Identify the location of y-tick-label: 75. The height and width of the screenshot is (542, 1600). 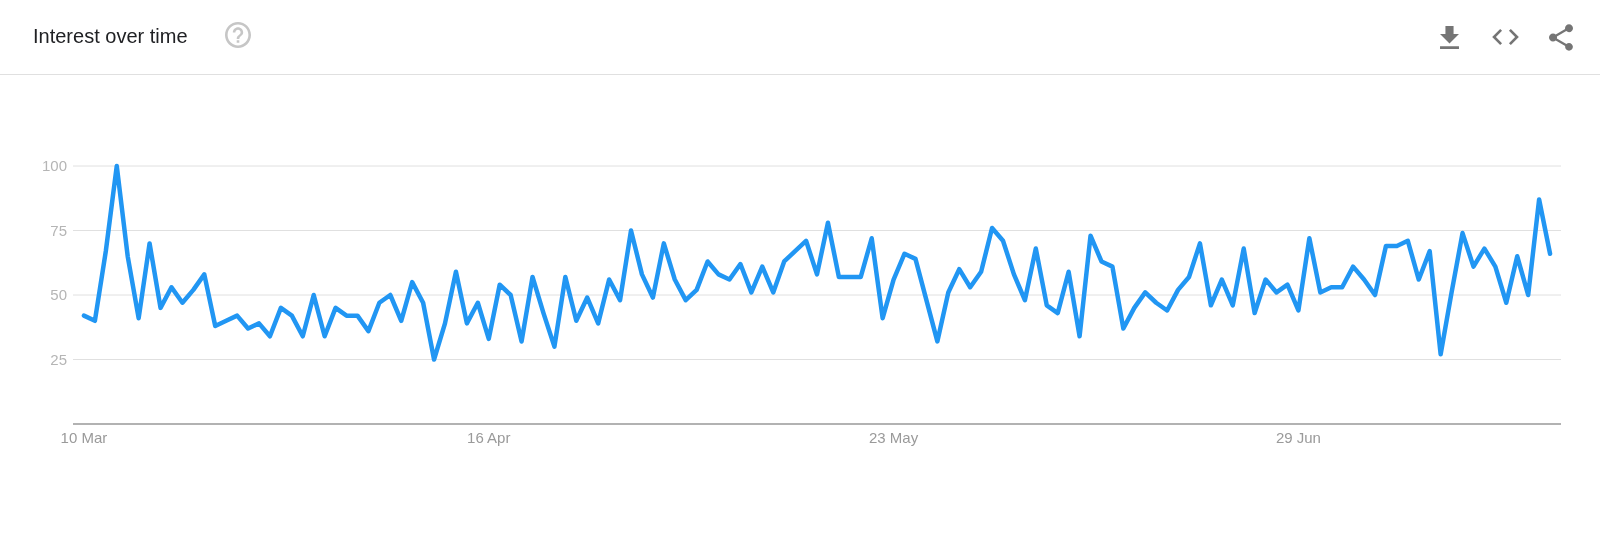
(58, 230).